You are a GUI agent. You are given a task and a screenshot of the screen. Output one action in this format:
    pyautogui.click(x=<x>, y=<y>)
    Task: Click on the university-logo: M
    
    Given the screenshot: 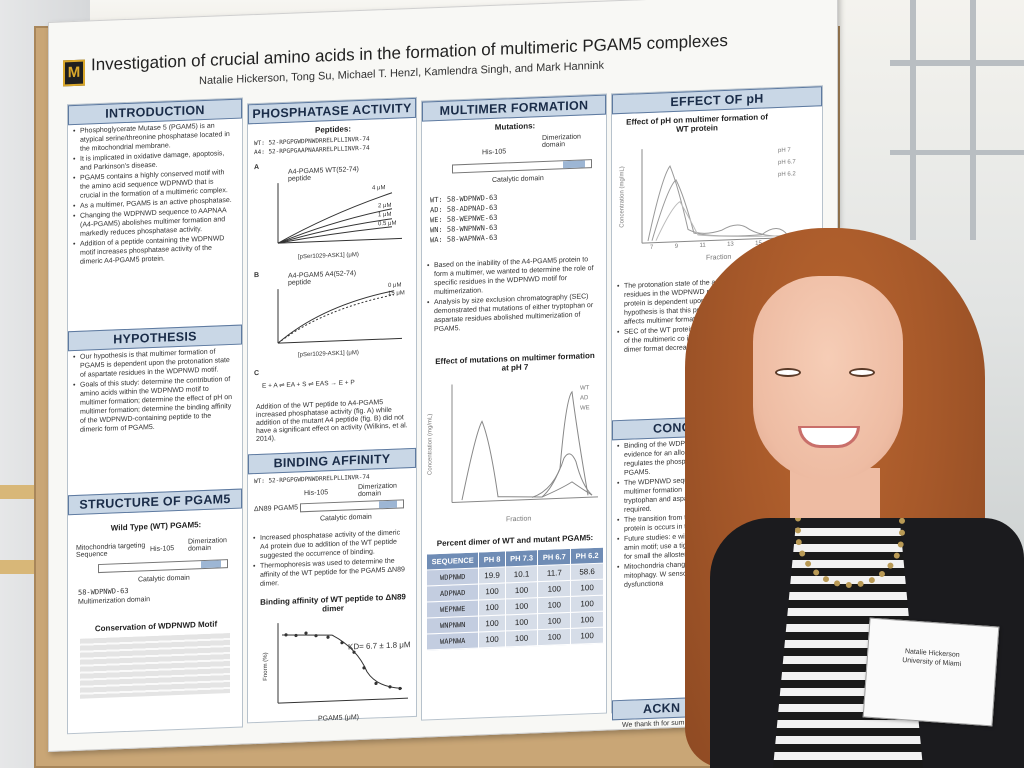 What is the action you would take?
    pyautogui.click(x=74, y=73)
    